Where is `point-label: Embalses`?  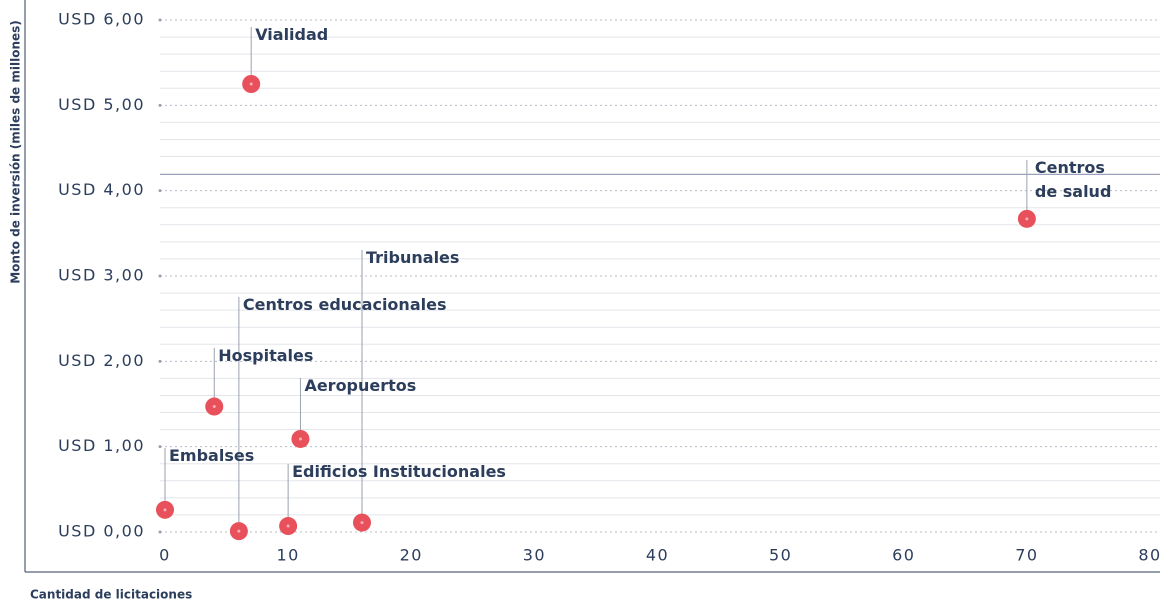 point-label: Embalses is located at coordinates (211, 455).